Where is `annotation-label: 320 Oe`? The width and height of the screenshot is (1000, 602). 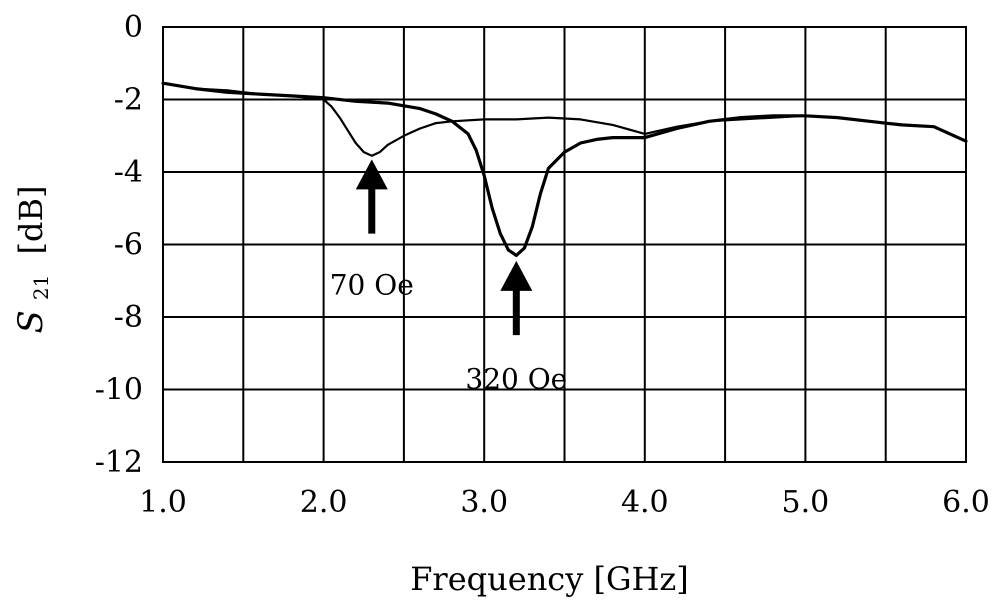 annotation-label: 320 Oe is located at coordinates (516, 379).